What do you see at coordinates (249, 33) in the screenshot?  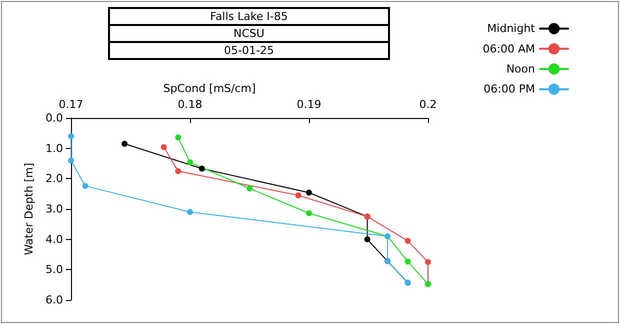 I see `chart-subtitle: NCSU` at bounding box center [249, 33].